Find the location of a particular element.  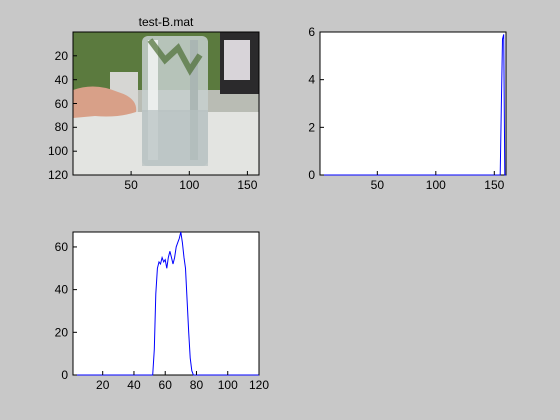

x-tick-label: 80 is located at coordinates (197, 385).